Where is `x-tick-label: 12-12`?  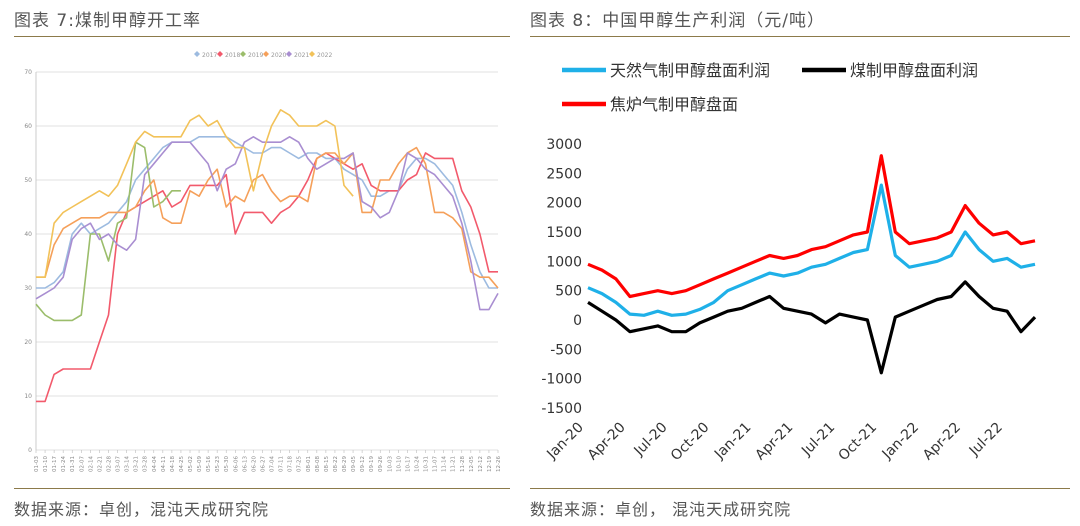 x-tick-label: 12-12 is located at coordinates (481, 464).